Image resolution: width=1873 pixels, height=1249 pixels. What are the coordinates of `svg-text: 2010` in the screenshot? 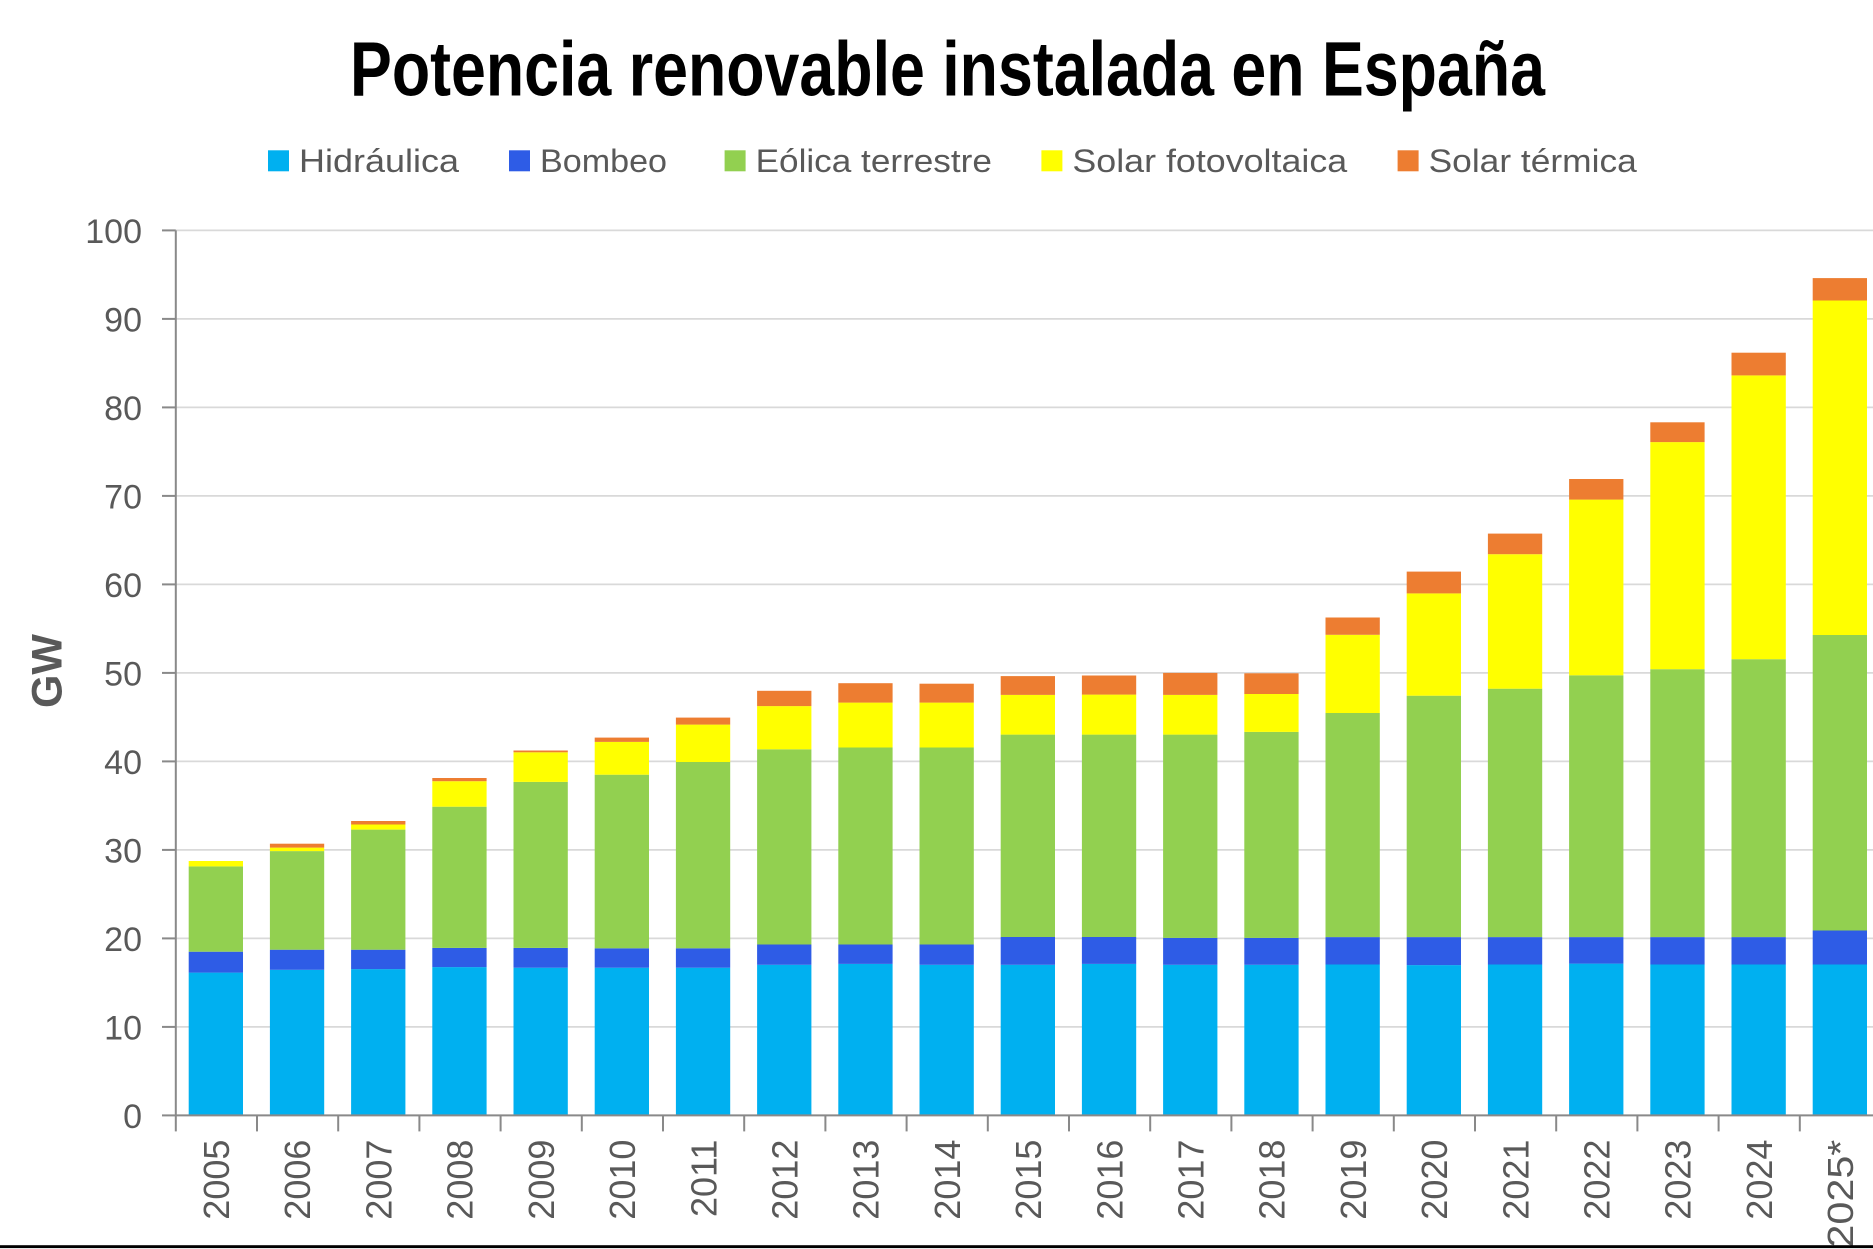 It's located at (622, 1180).